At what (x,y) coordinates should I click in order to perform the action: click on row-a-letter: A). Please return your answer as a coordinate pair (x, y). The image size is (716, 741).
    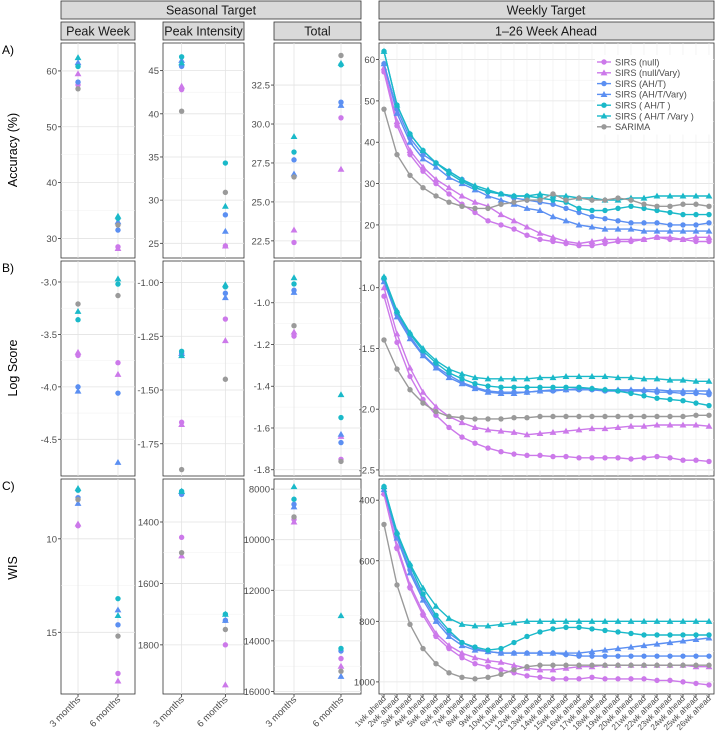
    Looking at the image, I should click on (8, 50).